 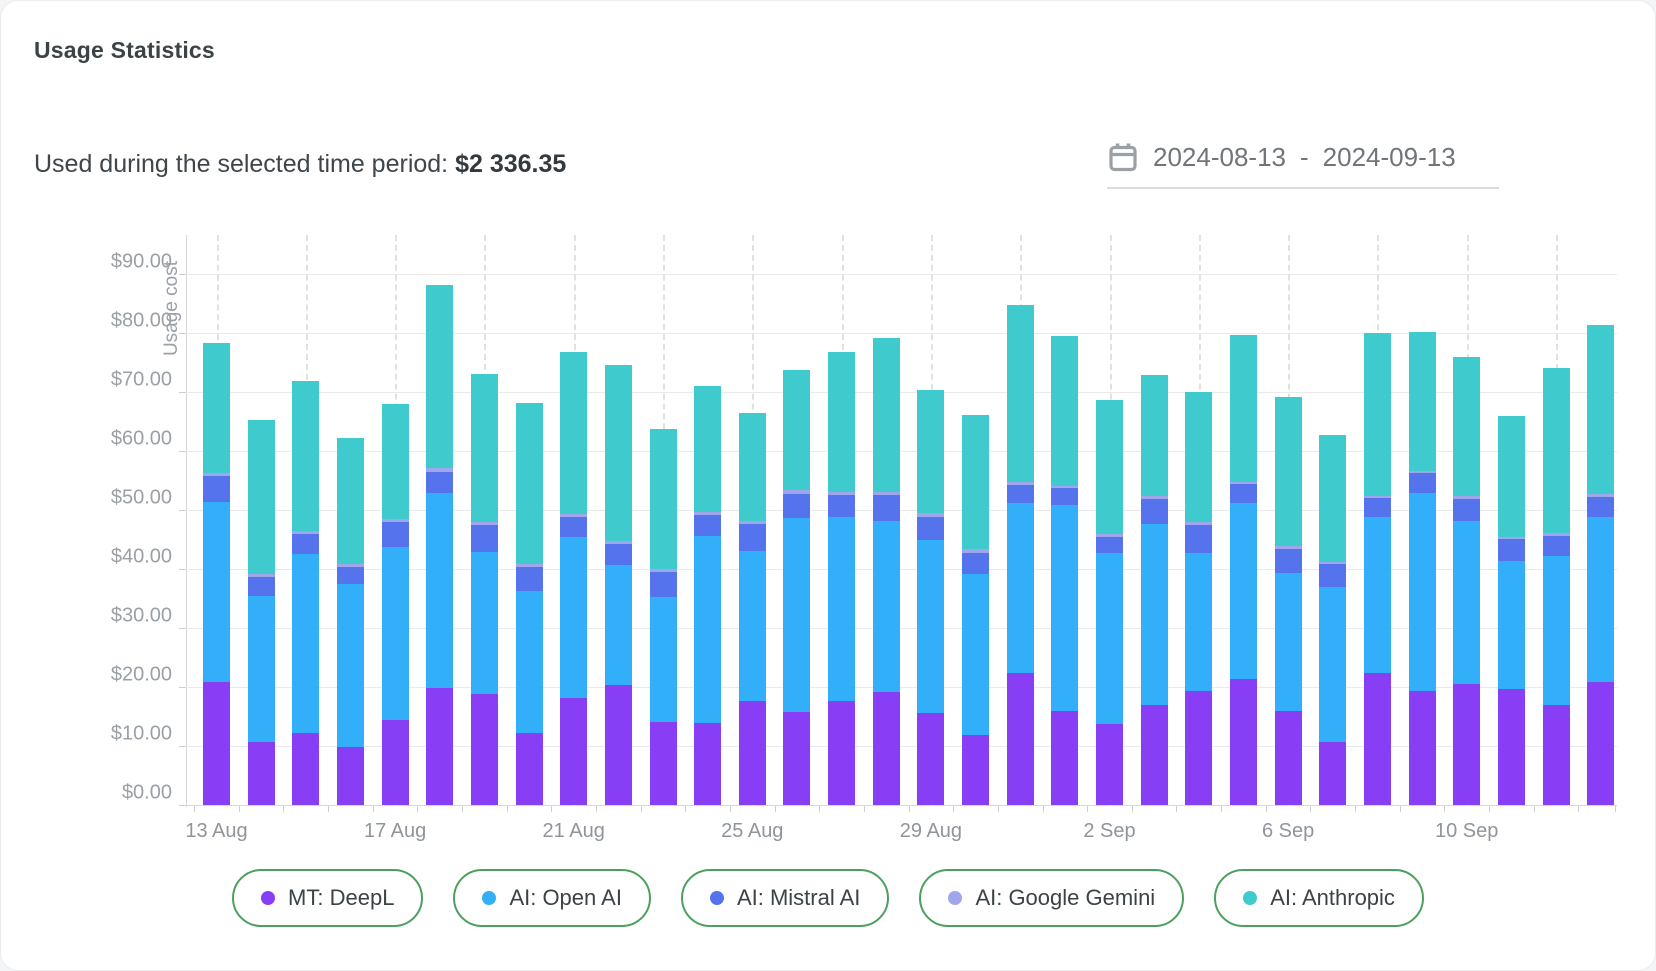 I want to click on bar-9-sep, so click(x=1422, y=568).